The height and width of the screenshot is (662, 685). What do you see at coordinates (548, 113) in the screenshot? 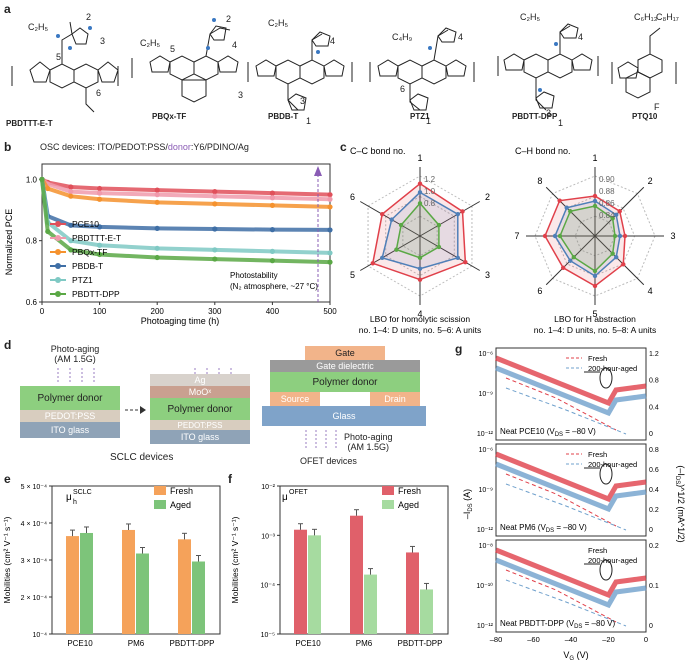
I see `svg-text: 3` at bounding box center [548, 113].